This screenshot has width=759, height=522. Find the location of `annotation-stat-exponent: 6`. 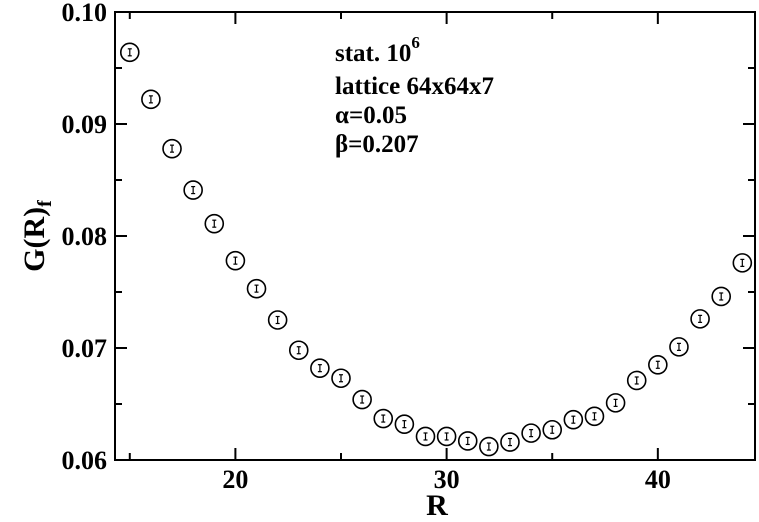

annotation-stat-exponent: 6 is located at coordinates (415, 42).